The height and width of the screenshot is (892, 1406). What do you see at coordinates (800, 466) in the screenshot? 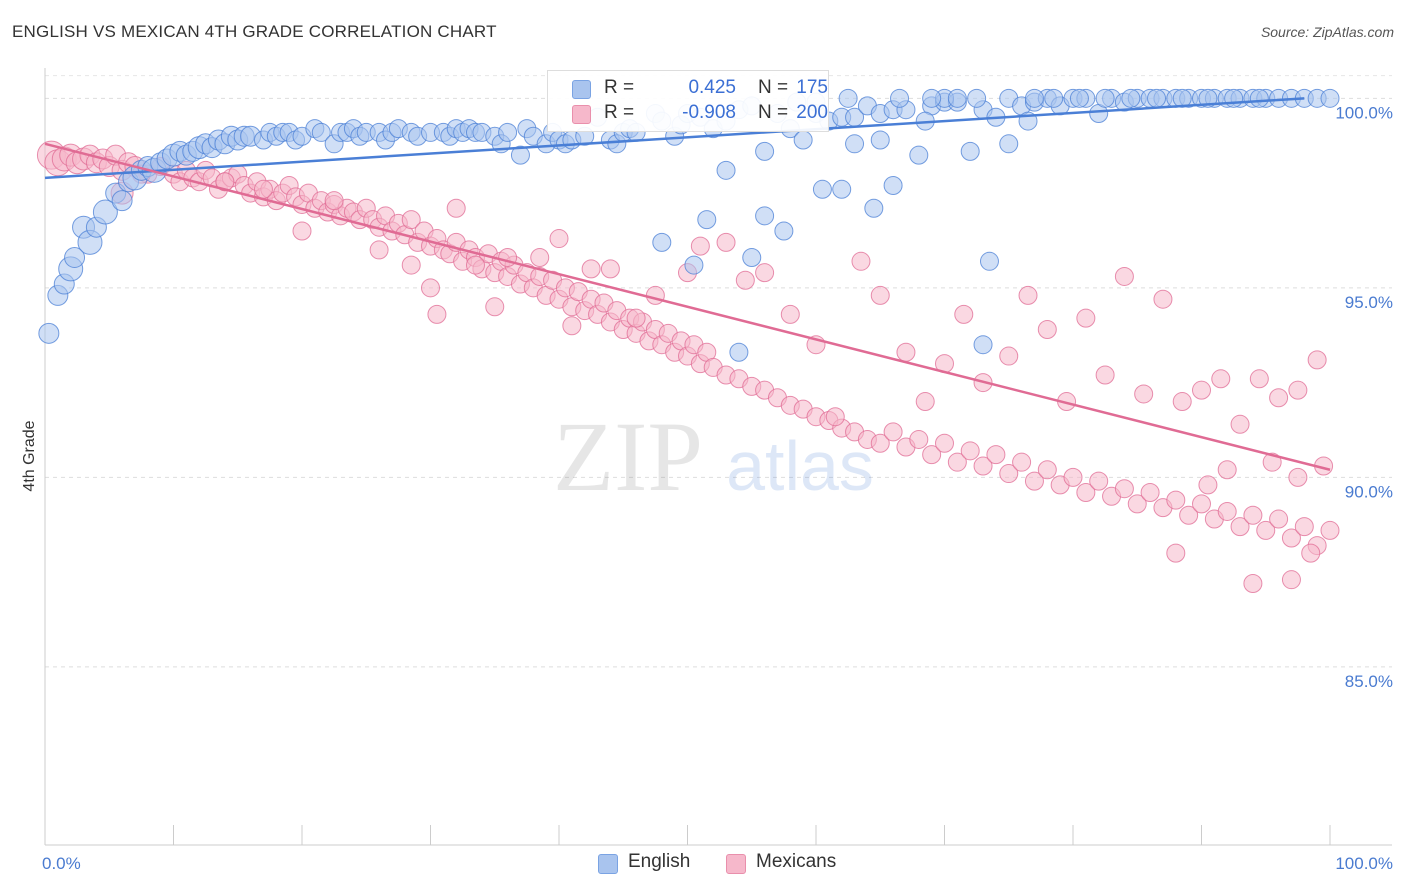
I see `watermark-atlas: atlas` at bounding box center [800, 466].